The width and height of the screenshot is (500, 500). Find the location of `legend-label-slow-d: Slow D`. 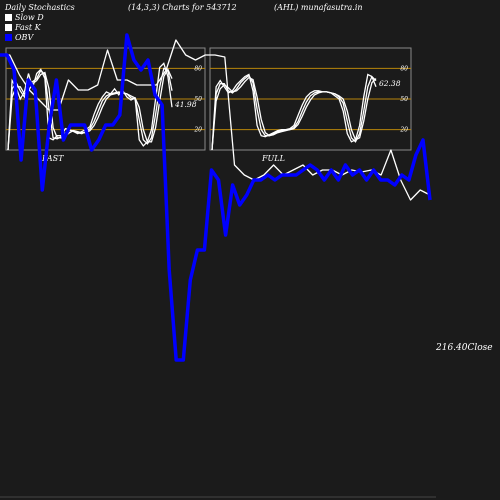

legend-label-slow-d: Slow D is located at coordinates (29, 17).